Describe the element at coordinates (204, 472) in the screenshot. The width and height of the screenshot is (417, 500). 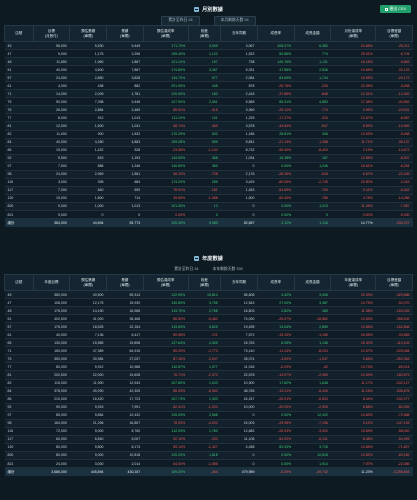
I see `total-cell: -264` at that location.